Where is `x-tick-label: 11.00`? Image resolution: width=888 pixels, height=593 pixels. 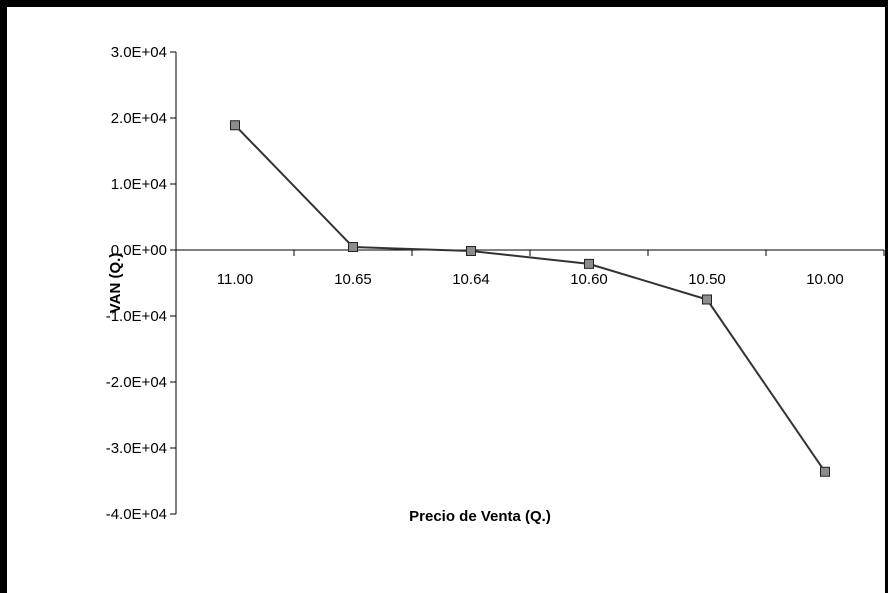 x-tick-label: 11.00 is located at coordinates (235, 279).